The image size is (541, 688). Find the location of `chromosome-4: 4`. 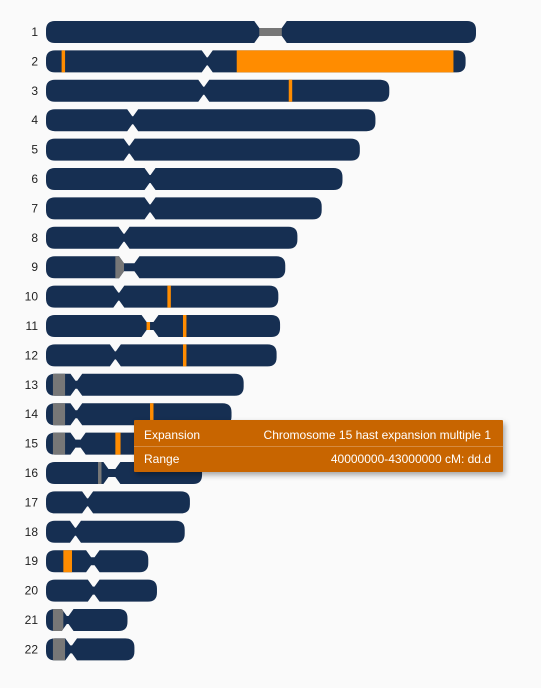

chromosome-4: 4 is located at coordinates (203, 120).